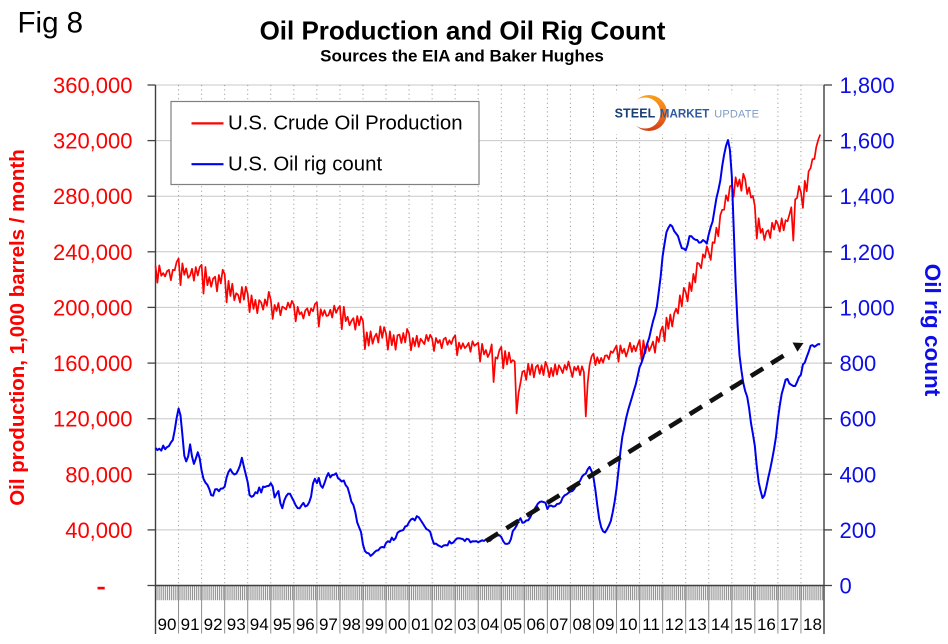 Image resolution: width=948 pixels, height=644 pixels. What do you see at coordinates (93, 252) in the screenshot?
I see `svg-text: 240,000` at bounding box center [93, 252].